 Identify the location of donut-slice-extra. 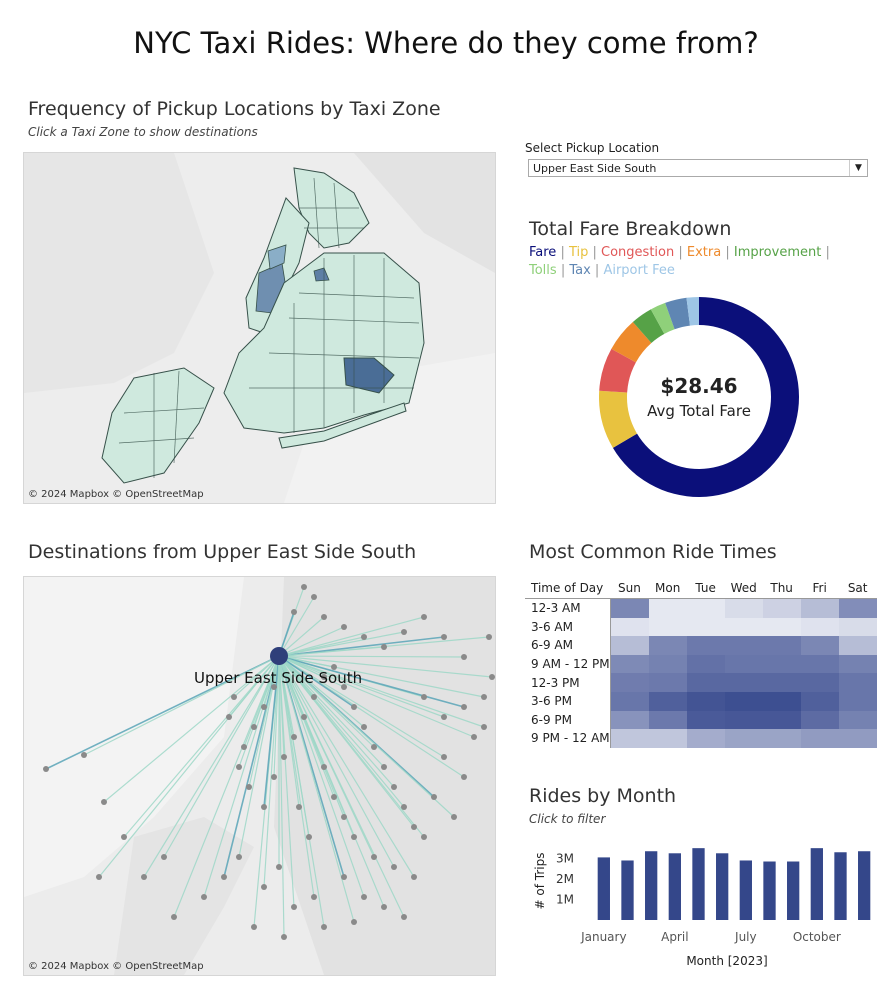
(631, 342).